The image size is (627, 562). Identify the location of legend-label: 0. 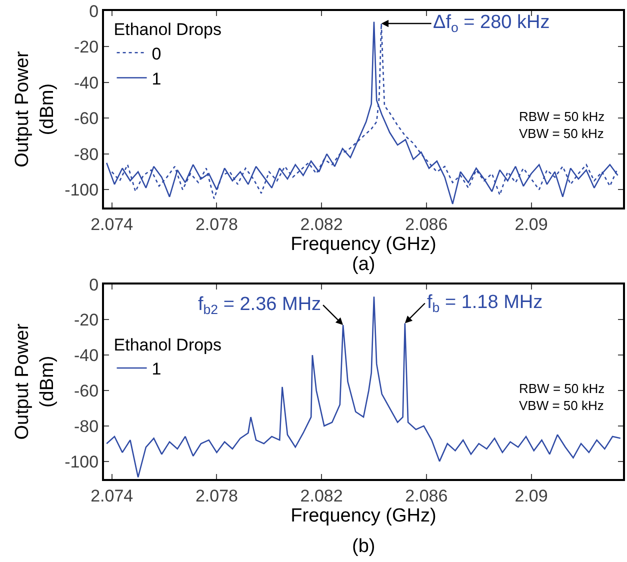
(157, 54).